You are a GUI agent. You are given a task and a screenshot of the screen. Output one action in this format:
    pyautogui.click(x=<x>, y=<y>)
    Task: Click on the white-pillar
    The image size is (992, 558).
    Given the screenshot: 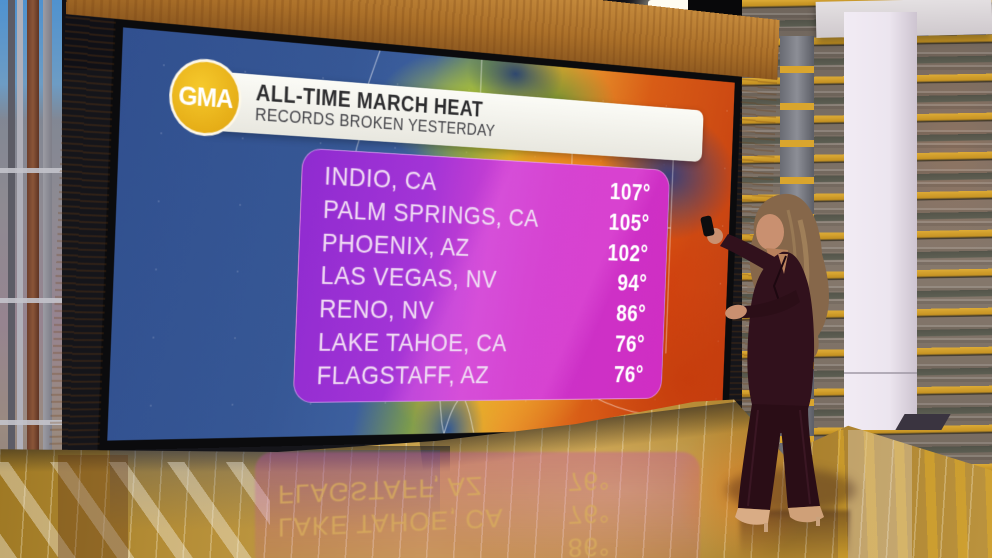 What is the action you would take?
    pyautogui.click(x=880, y=221)
    